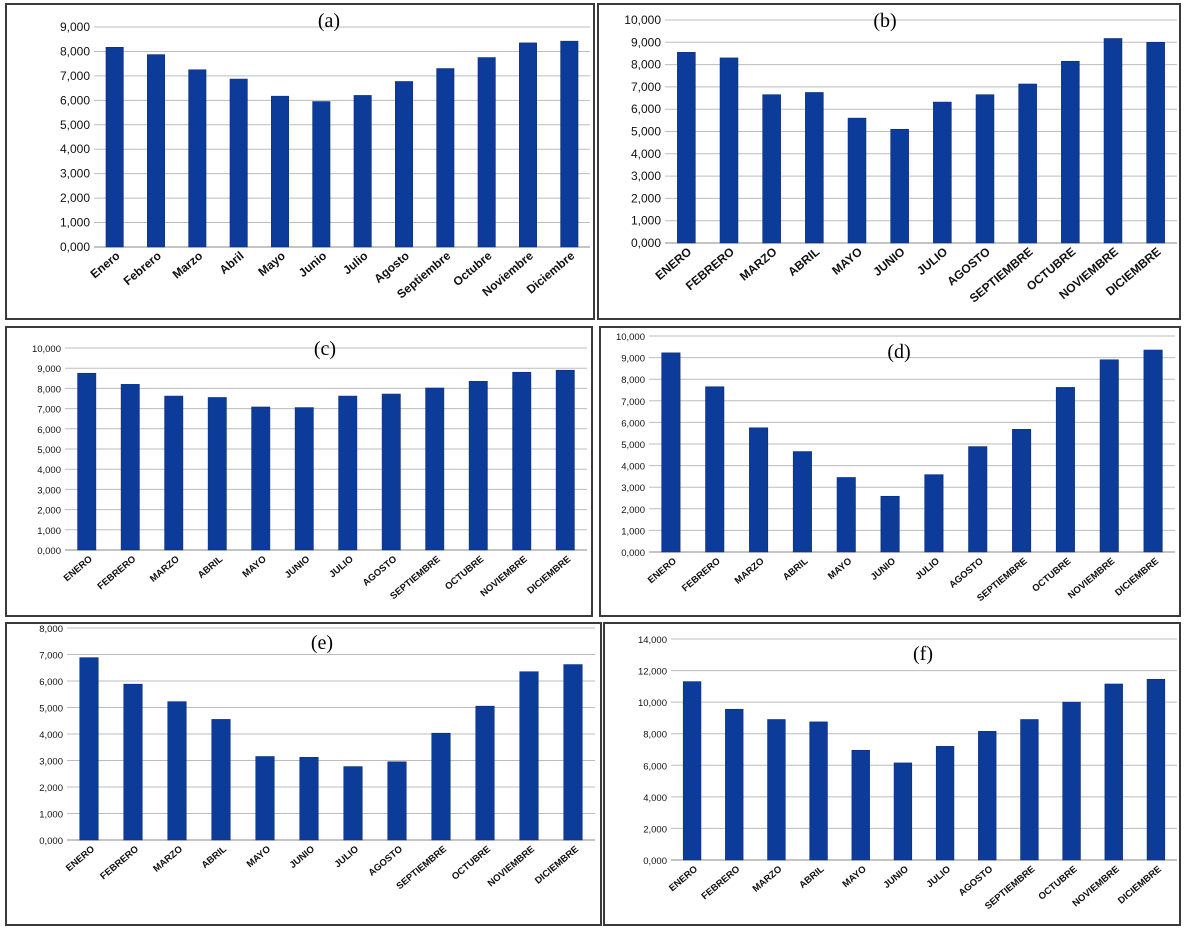 This screenshot has height=928, width=1184. I want to click on x-tick-label: NOVIEMBRE, so click(1096, 886).